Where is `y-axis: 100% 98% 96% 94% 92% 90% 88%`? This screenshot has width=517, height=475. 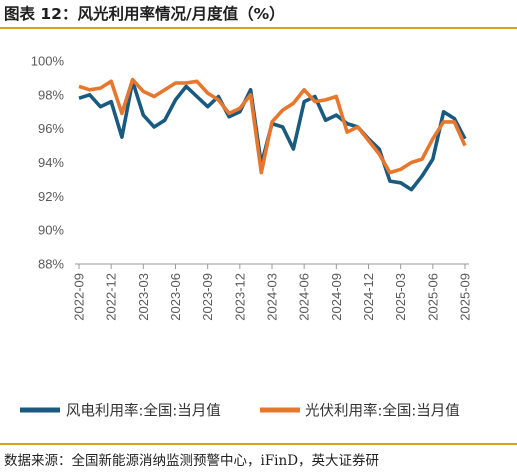 y-axis: 100% 98% 96% 94% 92% 90% 88% is located at coordinates (48, 163).